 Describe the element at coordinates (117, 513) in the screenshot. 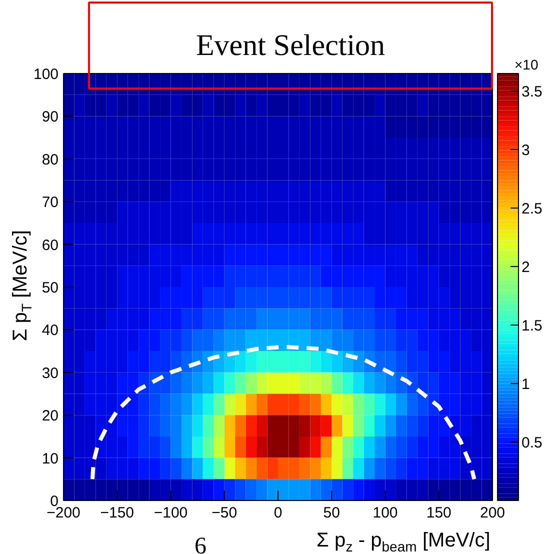

I see `x-tick-label: −150` at that location.